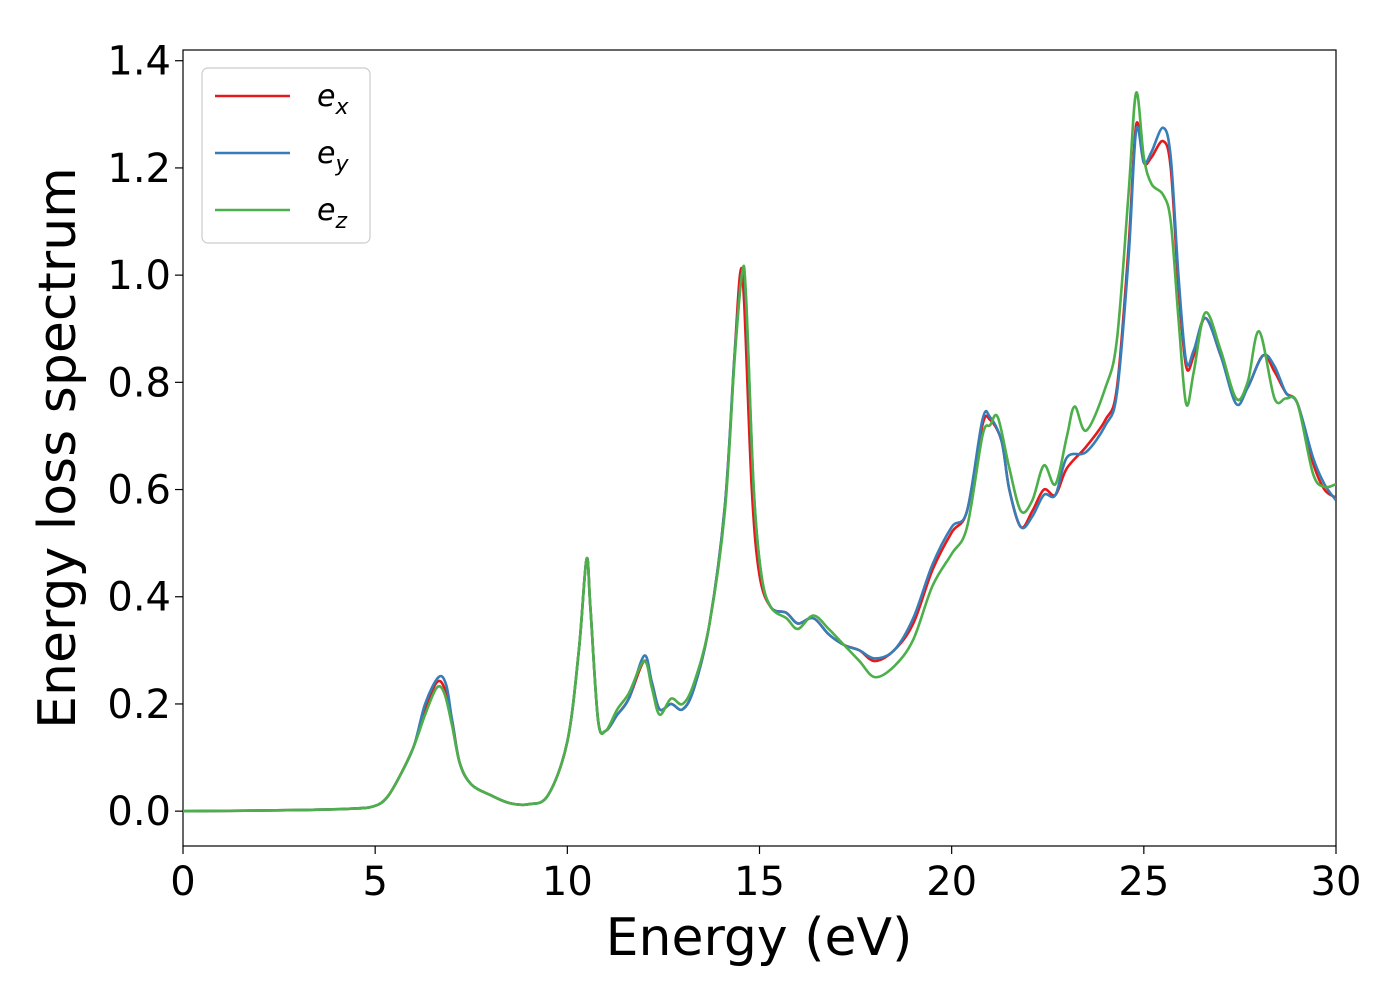  Describe the element at coordinates (58, 448) in the screenshot. I see `y-axis-title: Energy loss spectrum` at that location.